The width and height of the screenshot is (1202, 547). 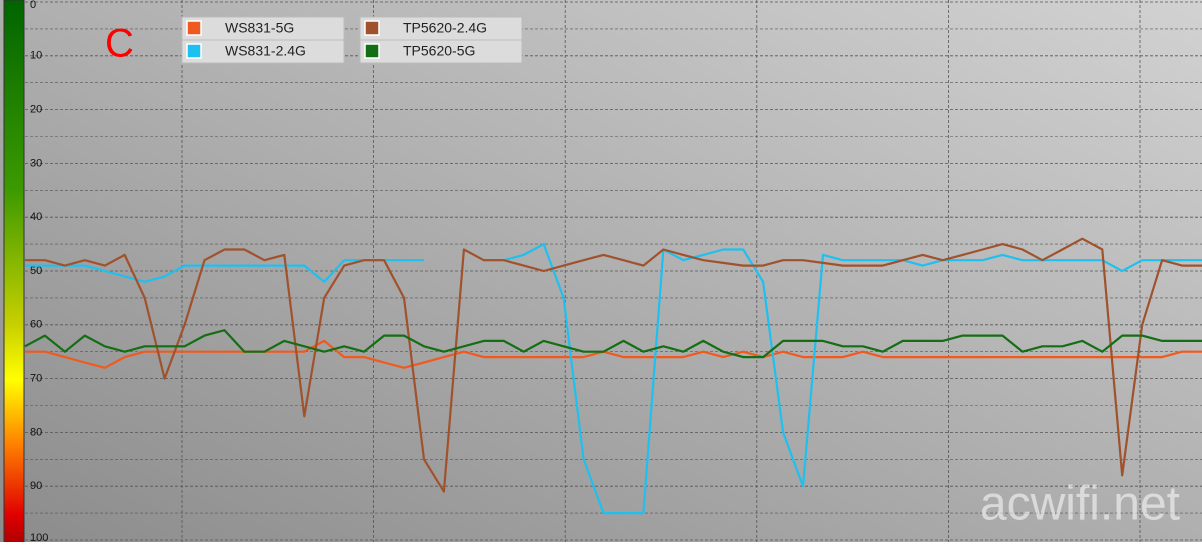 What do you see at coordinates (36, 56) in the screenshot?
I see `y-tick-label: 10` at bounding box center [36, 56].